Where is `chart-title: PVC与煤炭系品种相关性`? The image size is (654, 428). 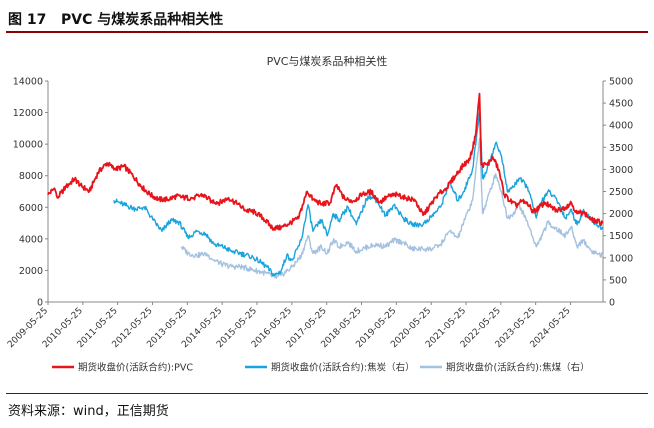
chart-title: PVC与煤炭系品种相关性 is located at coordinates (327, 61).